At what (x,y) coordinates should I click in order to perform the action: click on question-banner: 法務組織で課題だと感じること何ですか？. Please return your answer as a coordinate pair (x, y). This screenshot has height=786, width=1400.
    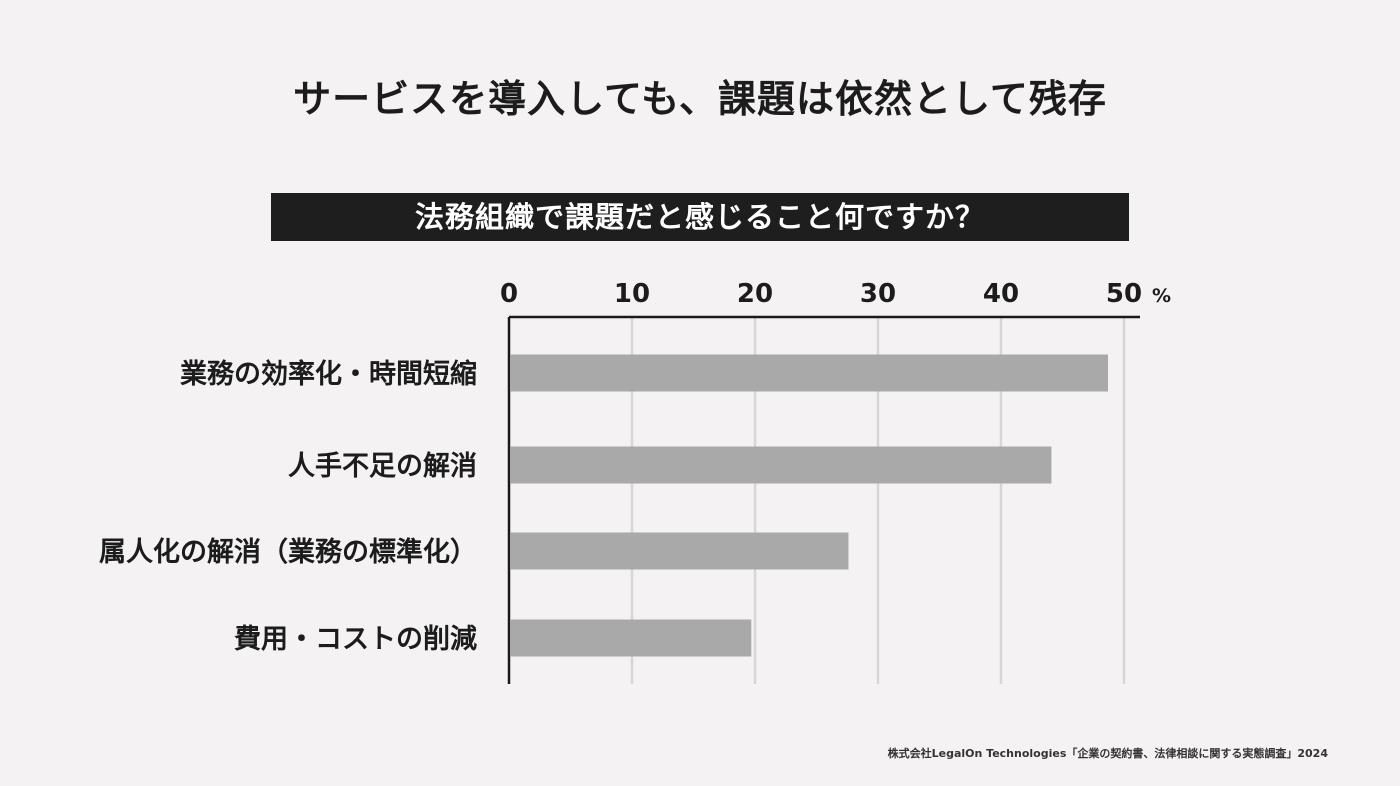
    Looking at the image, I should click on (700, 217).